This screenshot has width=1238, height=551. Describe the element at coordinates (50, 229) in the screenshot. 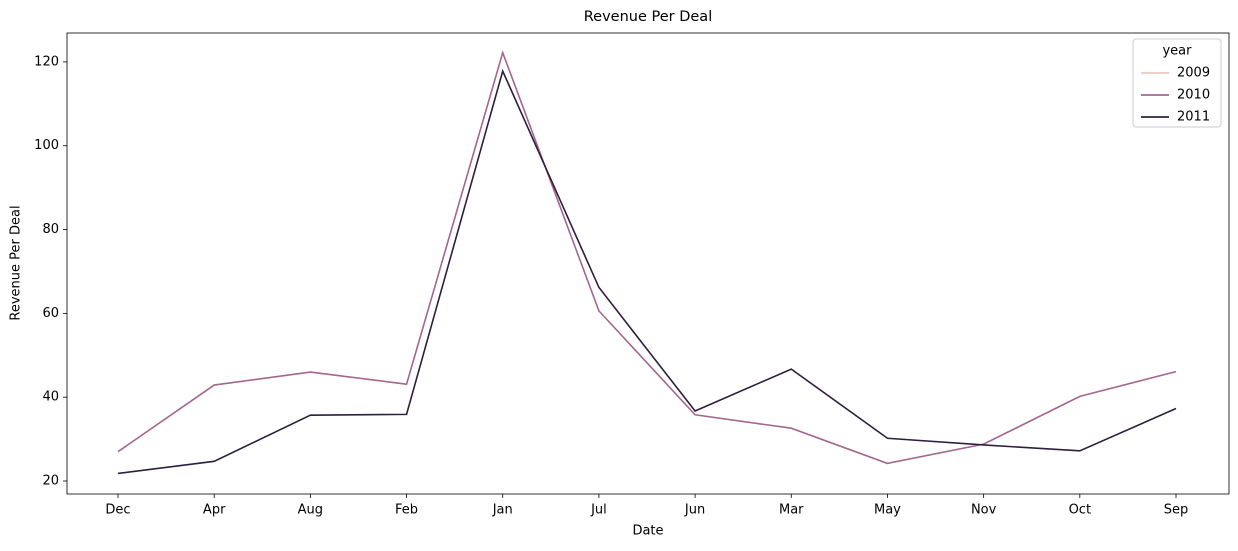

I see `y-tick-label: 80` at that location.